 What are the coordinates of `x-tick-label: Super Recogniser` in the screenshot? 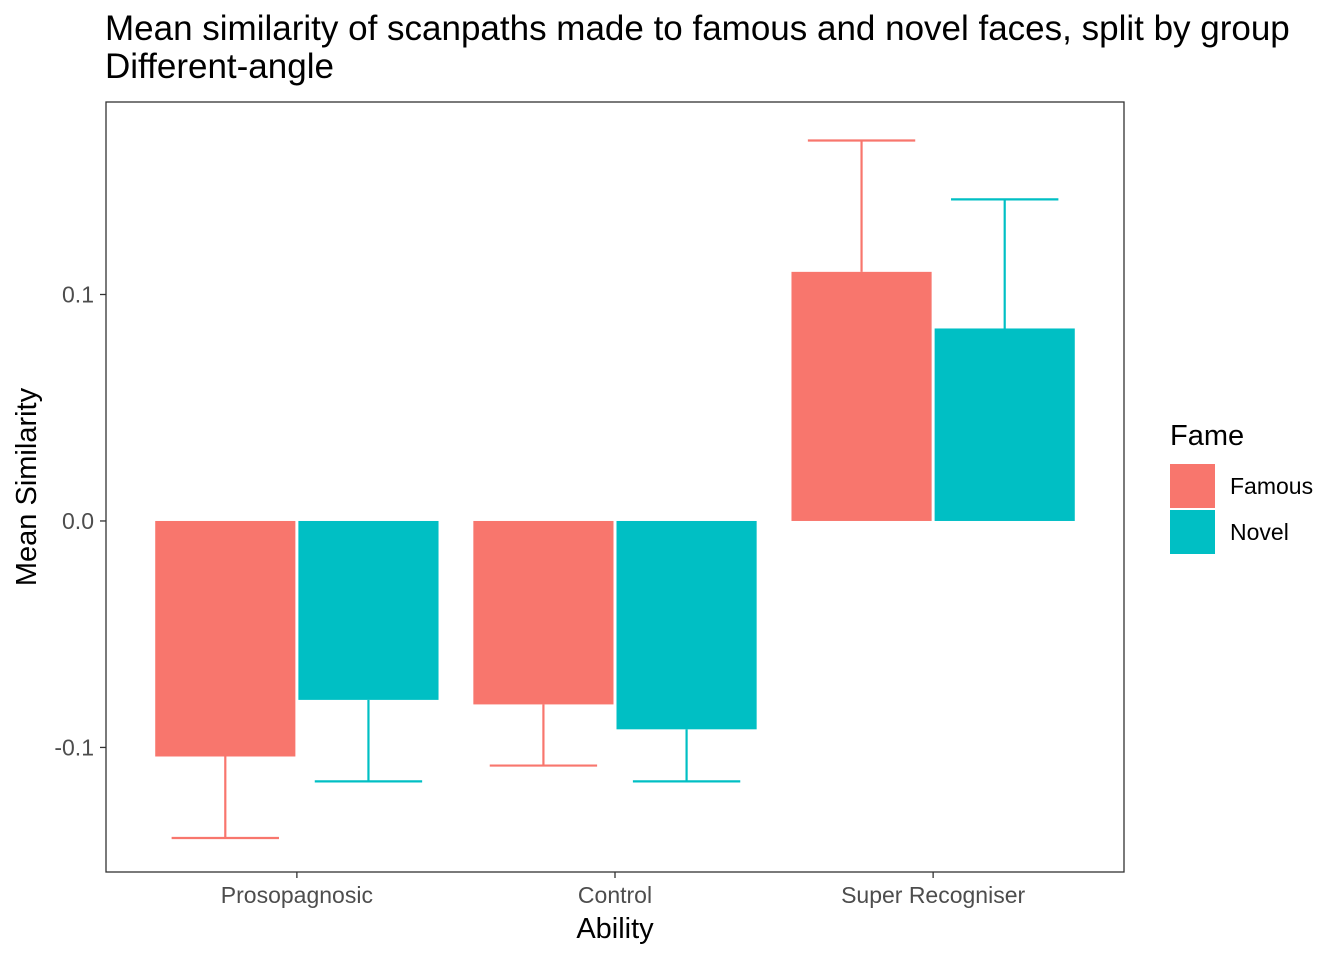 It's located at (933, 895).